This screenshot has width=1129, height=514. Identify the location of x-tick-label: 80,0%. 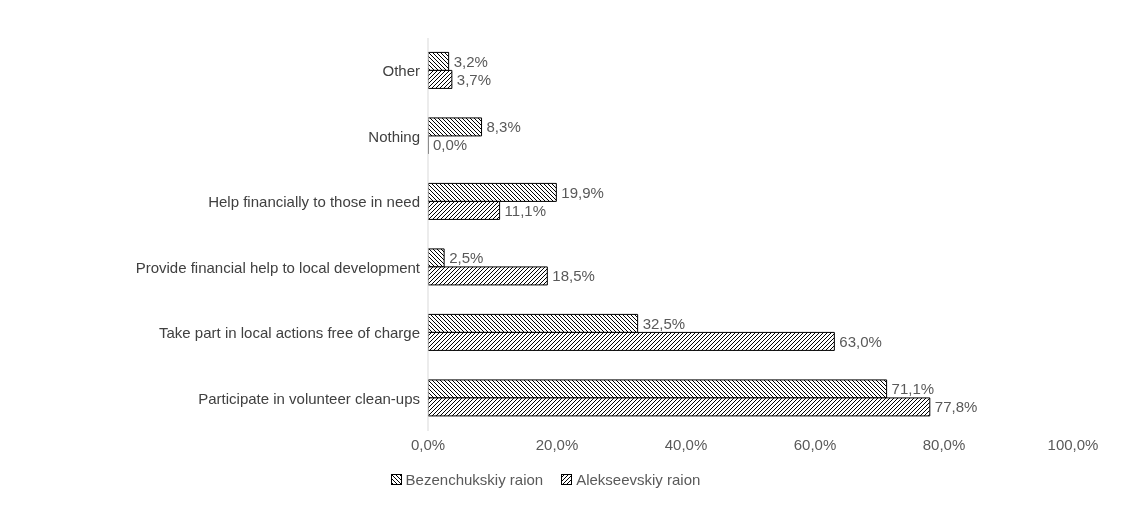
(944, 444).